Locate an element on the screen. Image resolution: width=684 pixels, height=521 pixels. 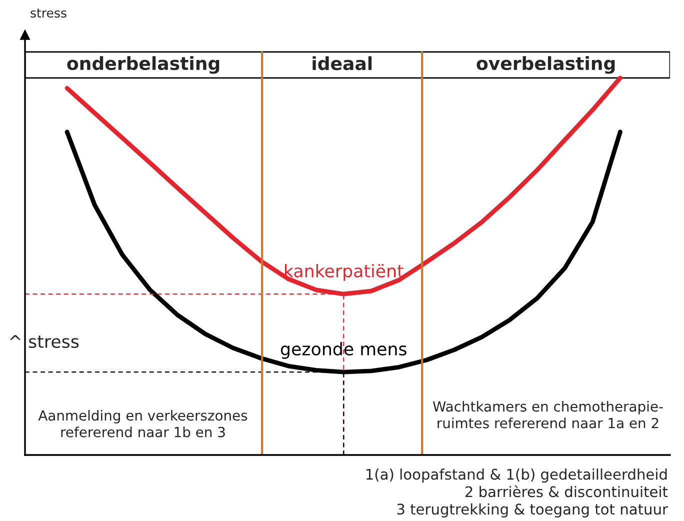
text: onderbelasting is located at coordinates (143, 65).